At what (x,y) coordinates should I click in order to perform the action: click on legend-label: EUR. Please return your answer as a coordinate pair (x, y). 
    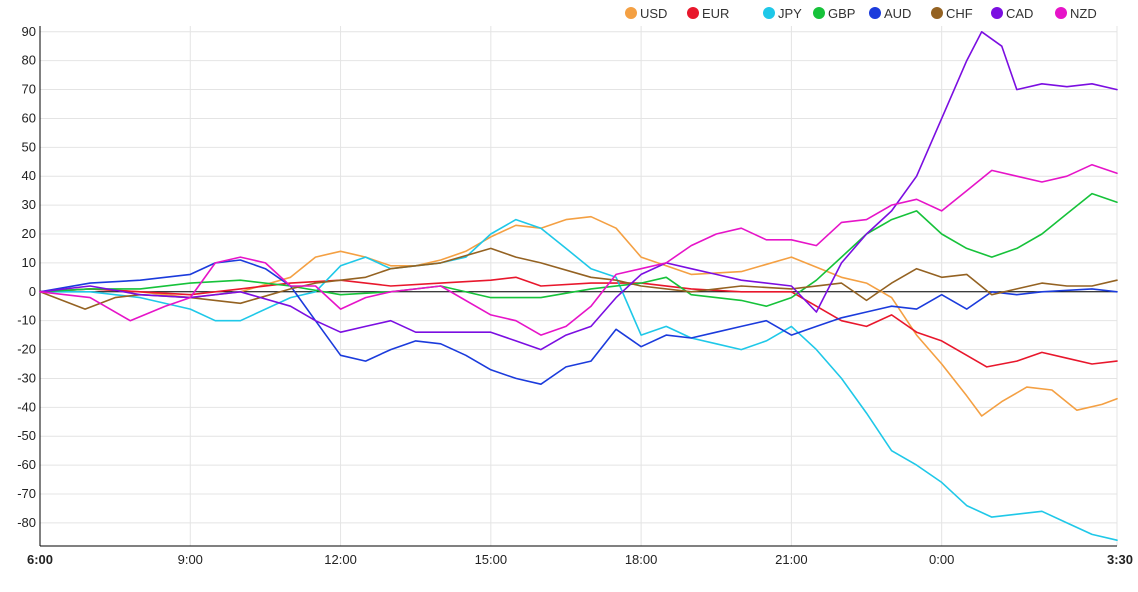
    Looking at the image, I should click on (715, 13).